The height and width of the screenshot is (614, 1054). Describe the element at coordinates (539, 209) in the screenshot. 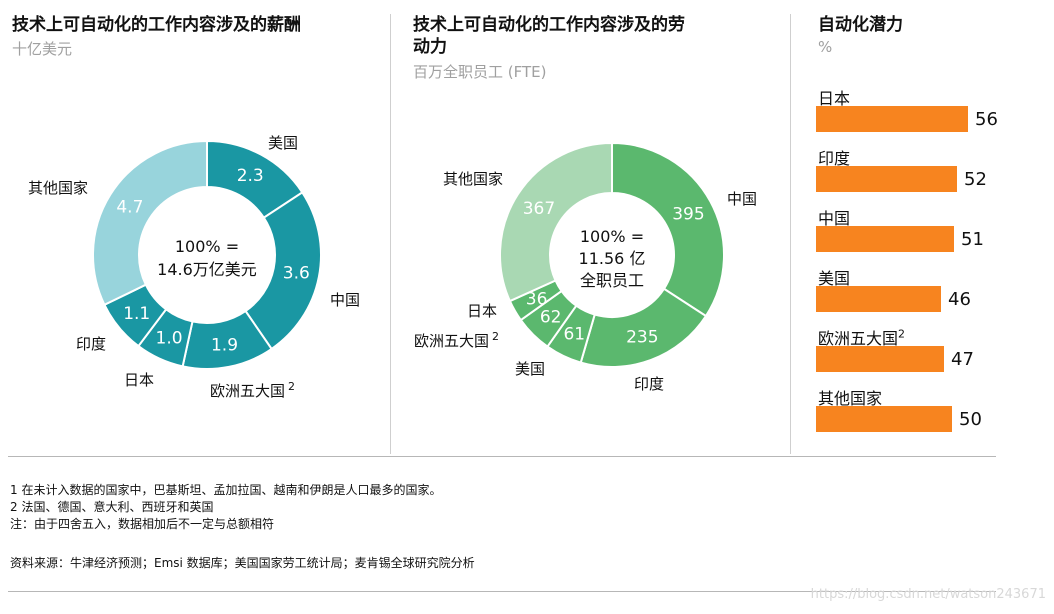

I see `slice-value-label: 367` at that location.